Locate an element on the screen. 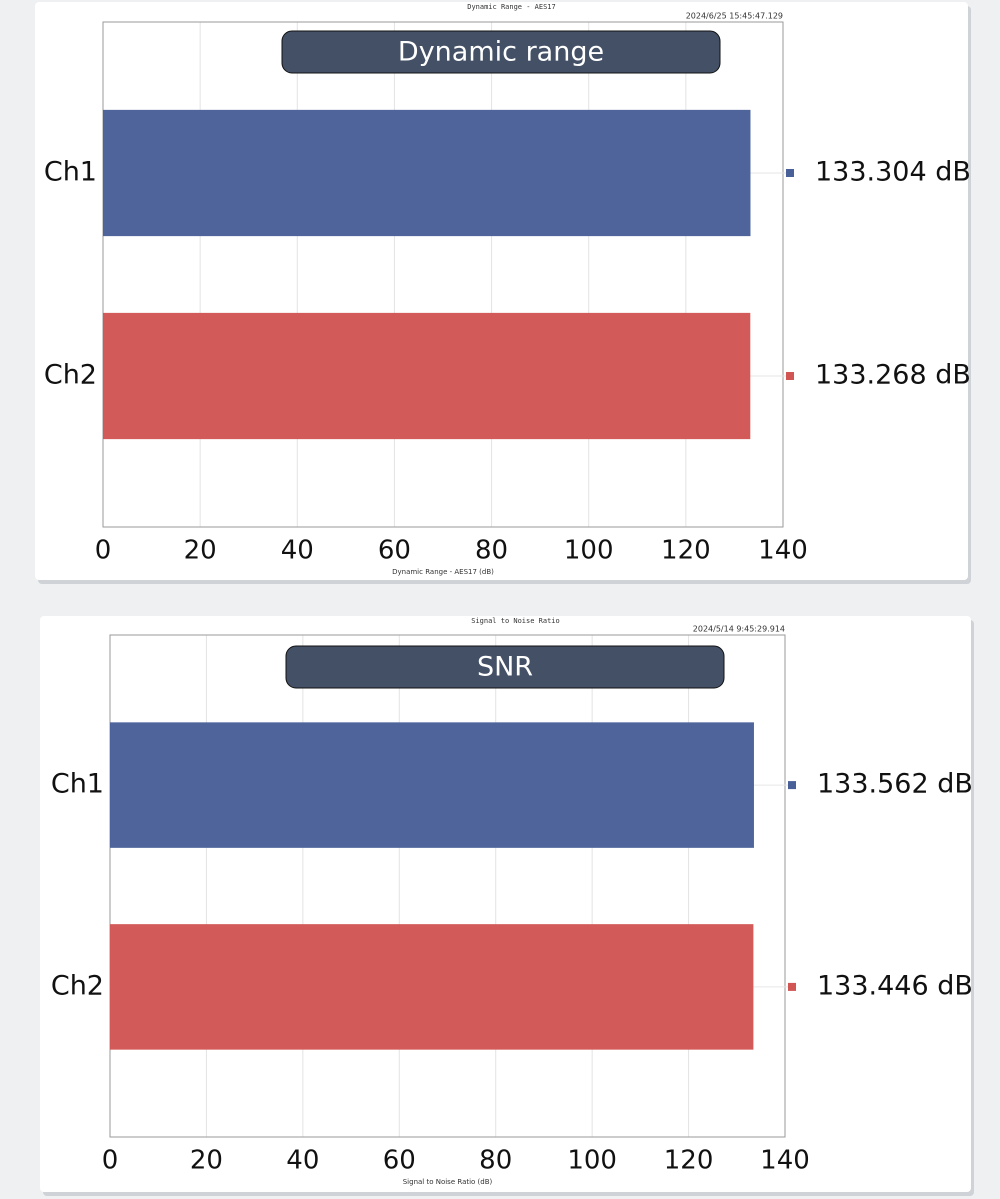 Image resolution: width=1000 pixels, height=1199 pixels. x-axis-title: Dynamic Range - AES17 (dB) is located at coordinates (443, 572).